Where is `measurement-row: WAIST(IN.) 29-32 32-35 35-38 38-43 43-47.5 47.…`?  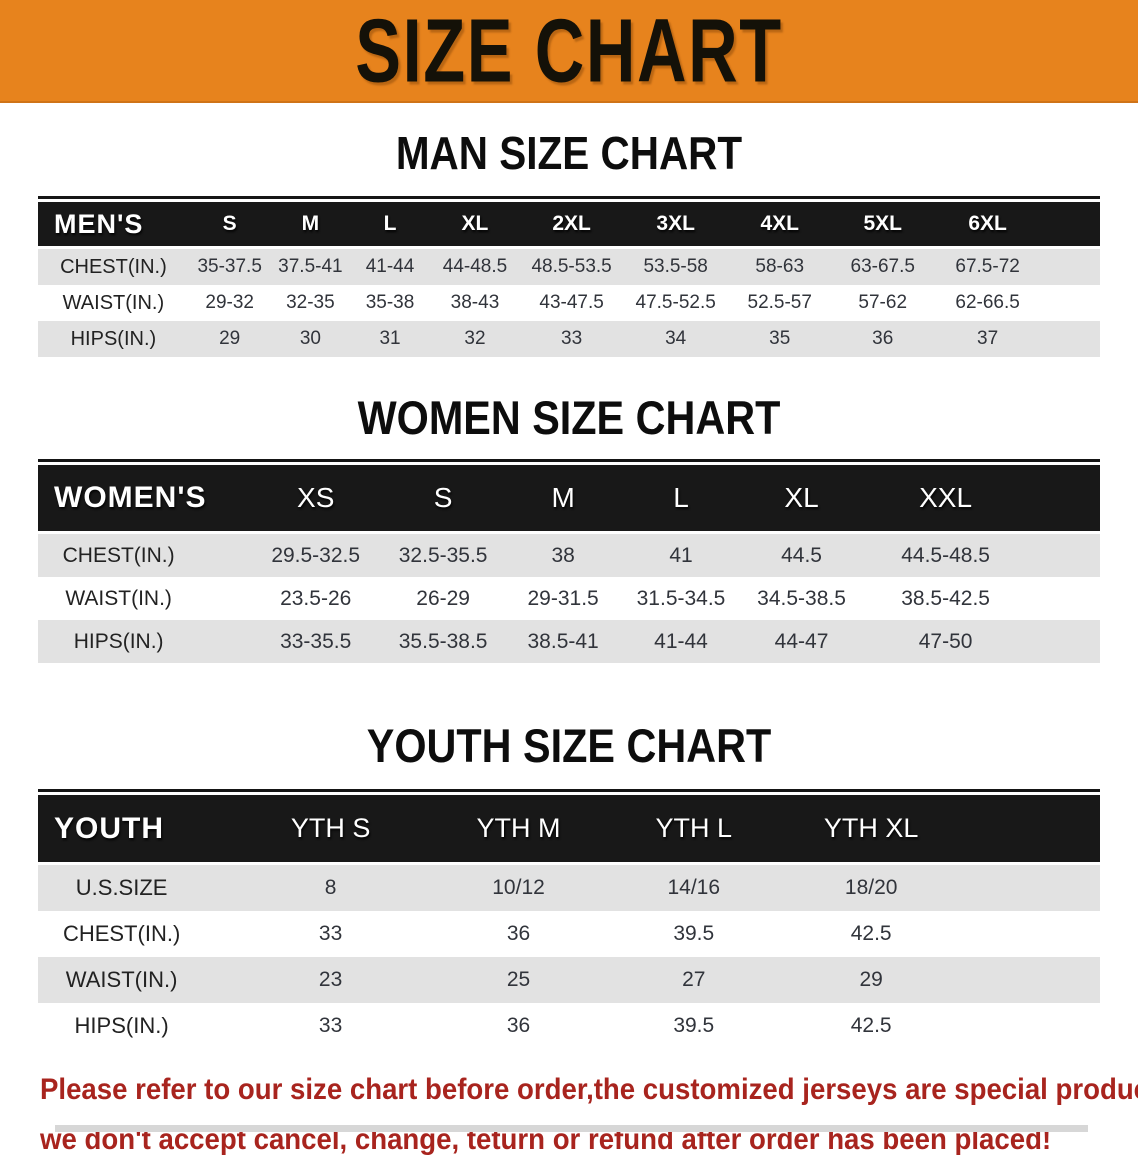 measurement-row: WAIST(IN.) 29-32 32-35 35-38 38-43 43-47.5 47.… is located at coordinates (569, 303).